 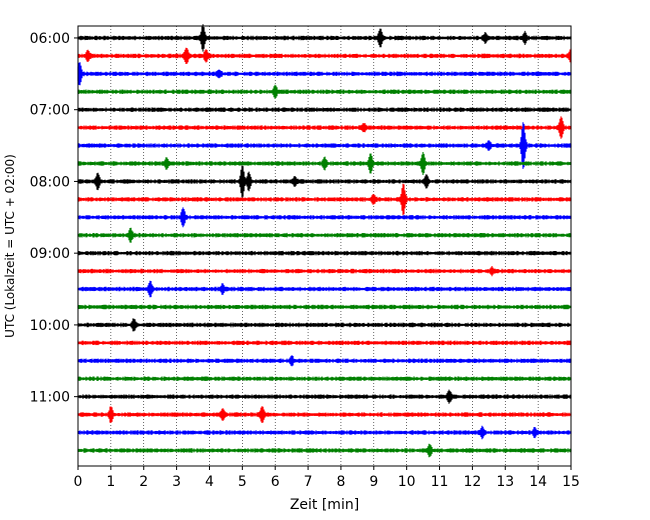 What do you see at coordinates (538, 482) in the screenshot?
I see `x-tick-label: 14` at bounding box center [538, 482].